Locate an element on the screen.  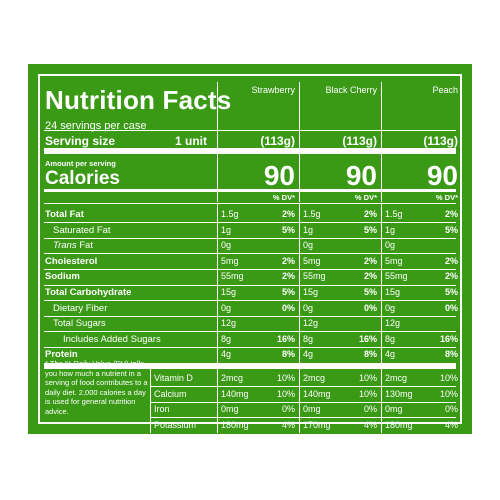
serving-size-value: 1 unit is located at coordinates (191, 141).